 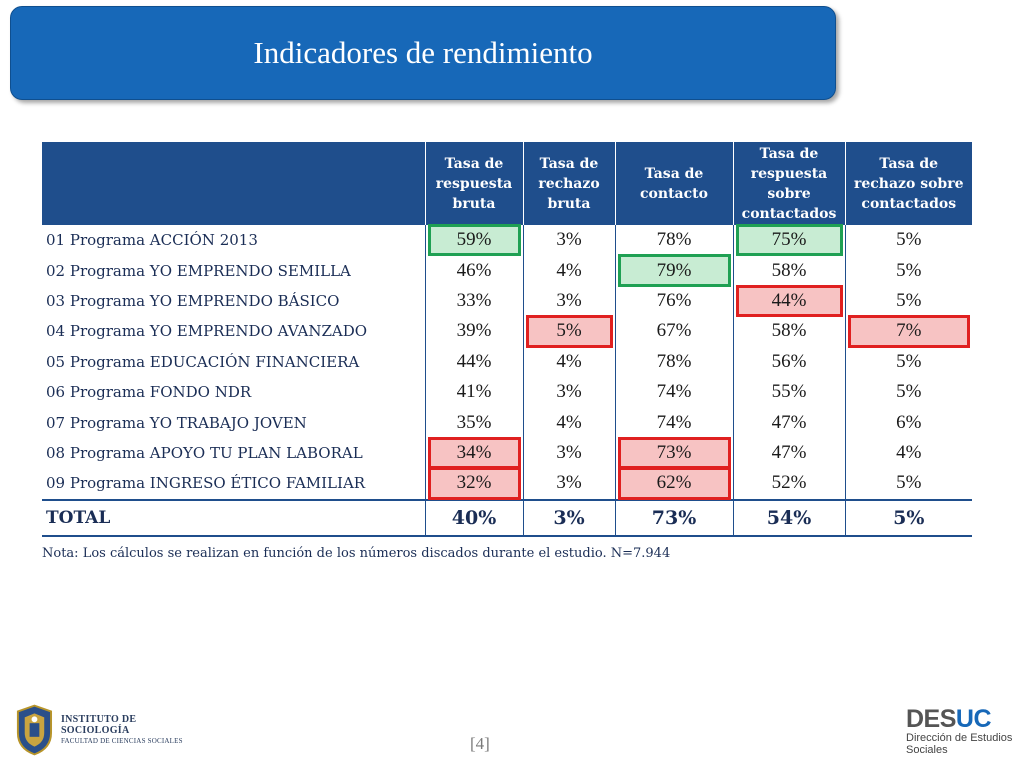 What do you see at coordinates (234, 331) in the screenshot?
I see `row-label: 04 Programa YO EMPRENDO AVANZADO` at bounding box center [234, 331].